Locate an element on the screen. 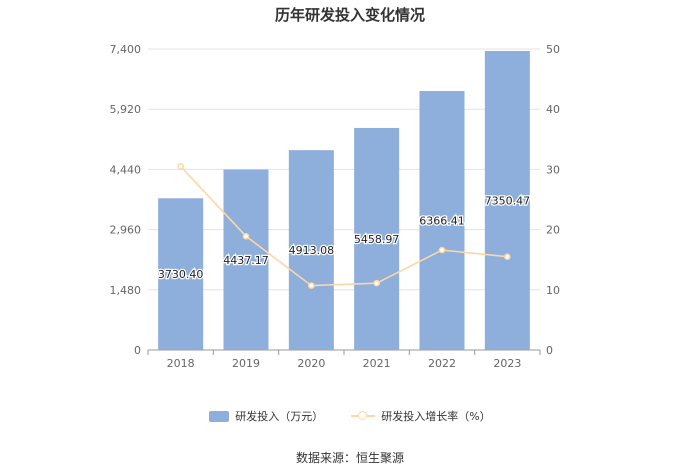 This screenshot has width=700, height=474. y-left-tick-label: 0 is located at coordinates (137, 350).